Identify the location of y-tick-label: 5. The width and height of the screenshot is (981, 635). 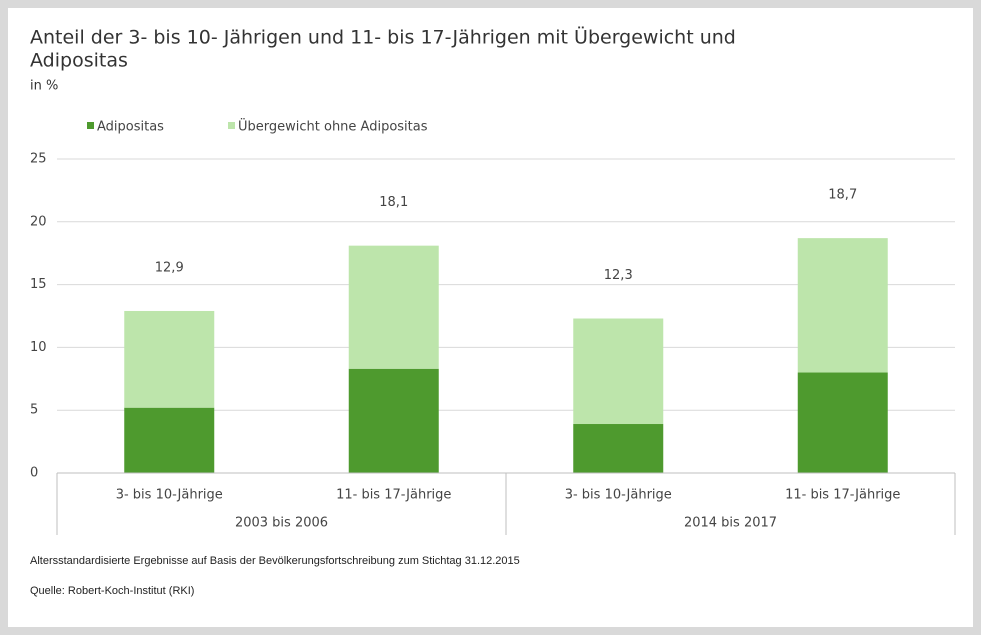
(34, 410).